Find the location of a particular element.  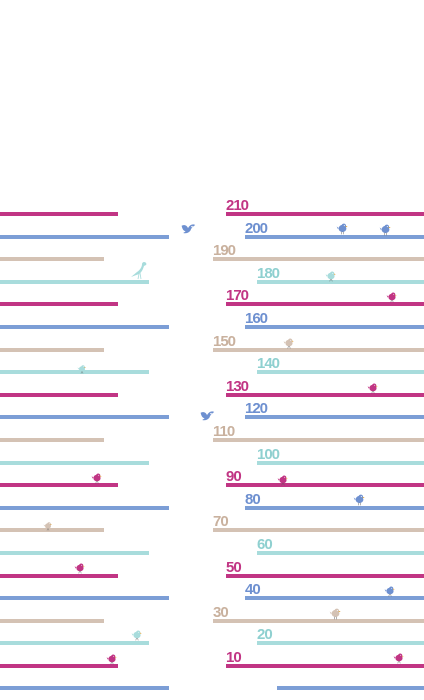

ruler-label: 160 is located at coordinates (256, 318).